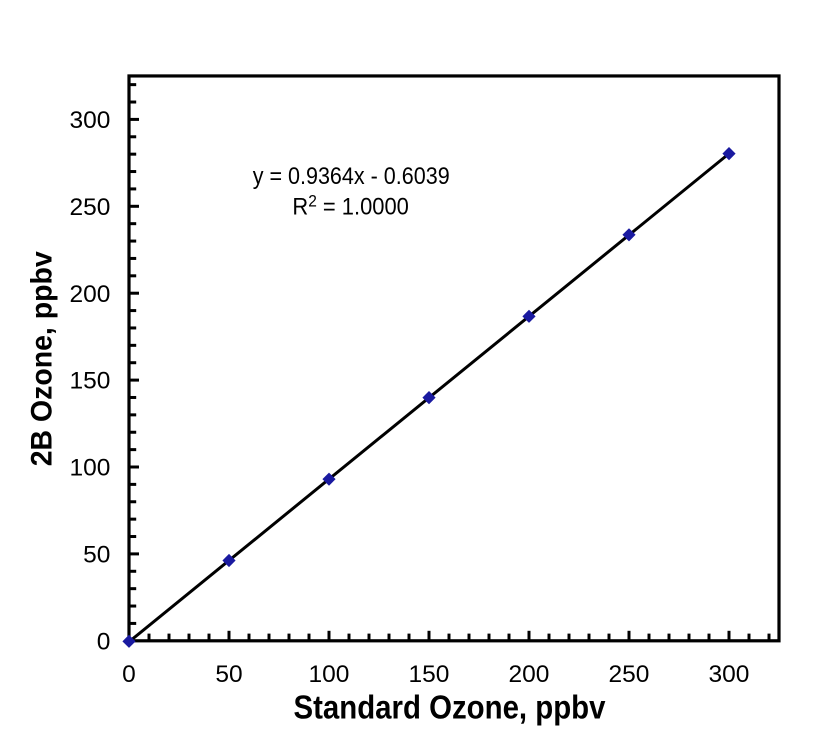 This screenshot has width=830, height=738. I want to click on svg-text: 2B Ozone, ppbv, so click(42, 359).